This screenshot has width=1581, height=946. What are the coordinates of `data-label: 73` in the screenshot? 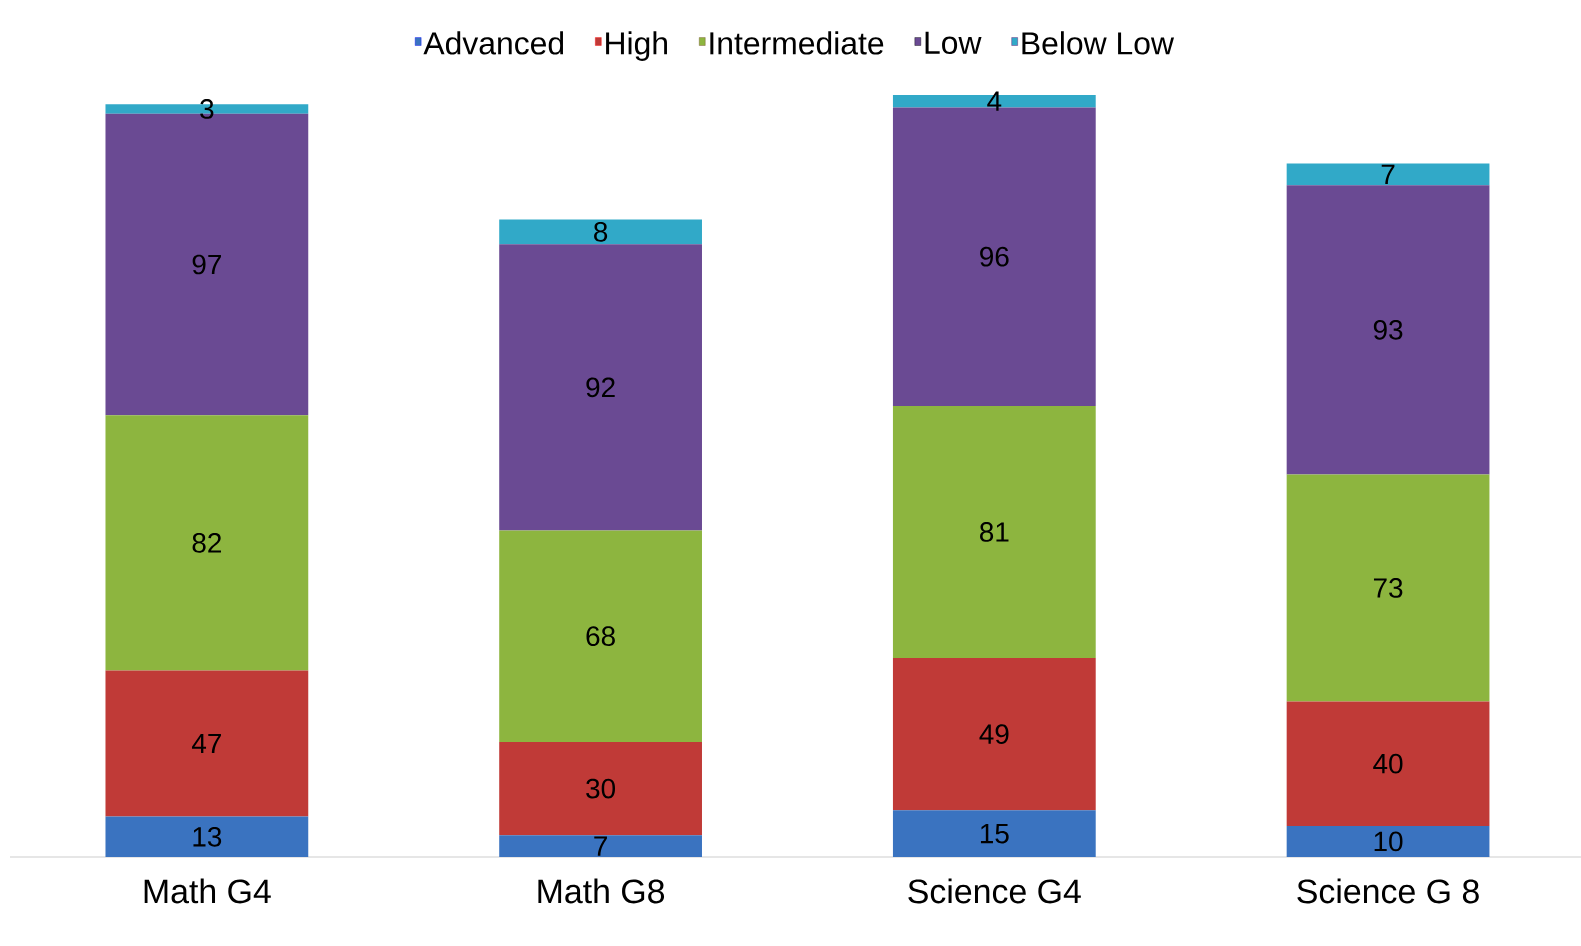 It's located at (1388, 588).